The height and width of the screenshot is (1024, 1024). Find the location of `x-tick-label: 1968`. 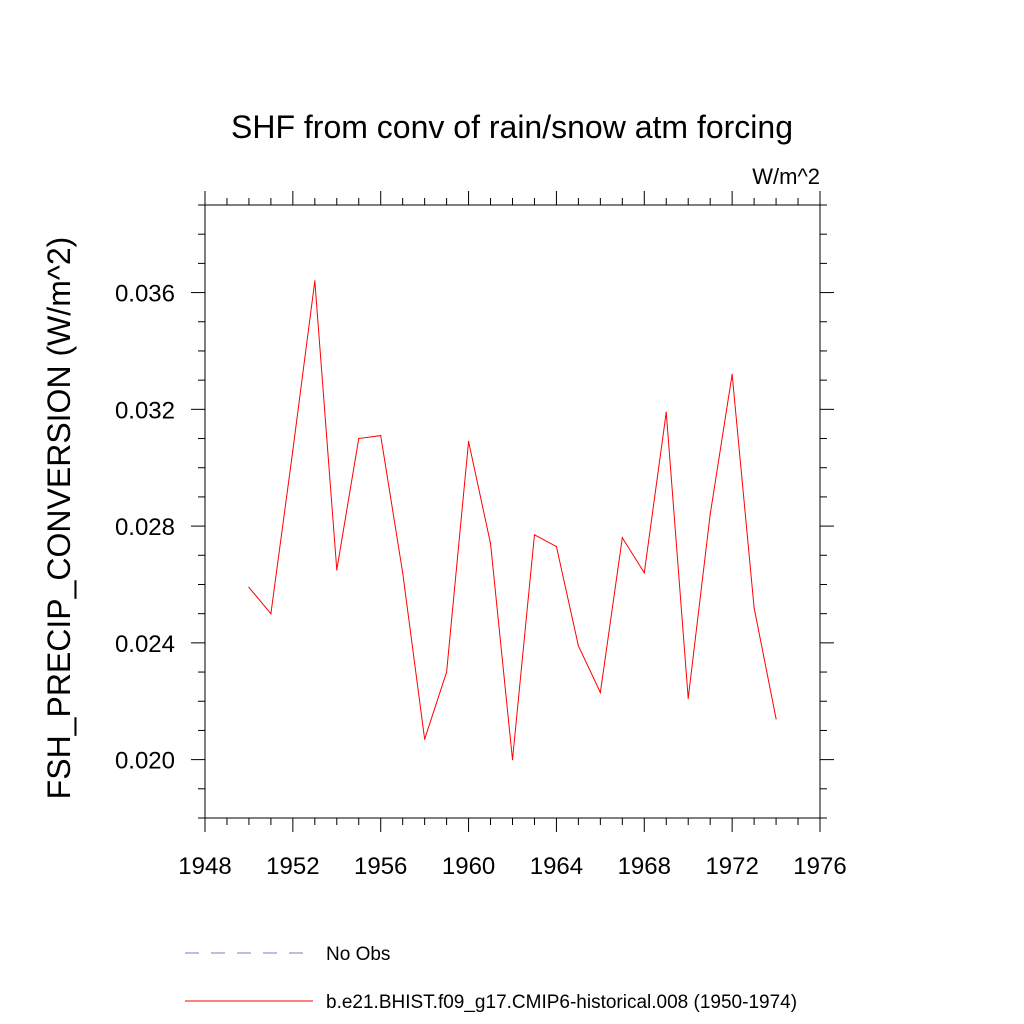

x-tick-label: 1968 is located at coordinates (644, 866).